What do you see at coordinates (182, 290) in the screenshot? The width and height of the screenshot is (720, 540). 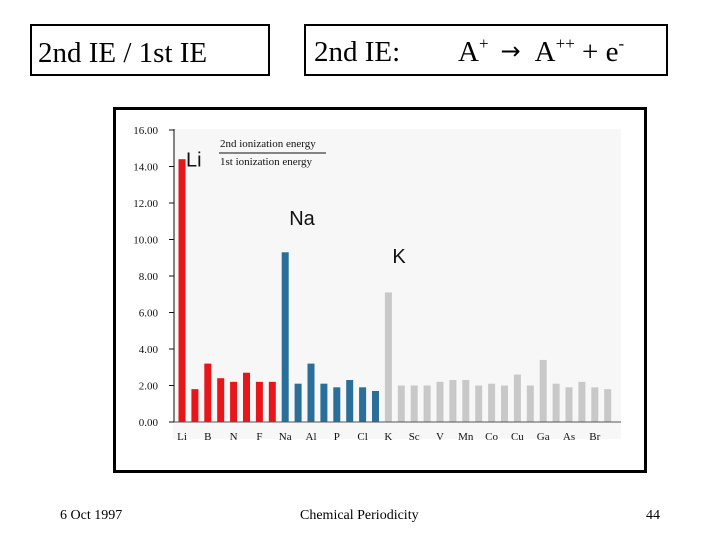 I see `bar-li` at bounding box center [182, 290].